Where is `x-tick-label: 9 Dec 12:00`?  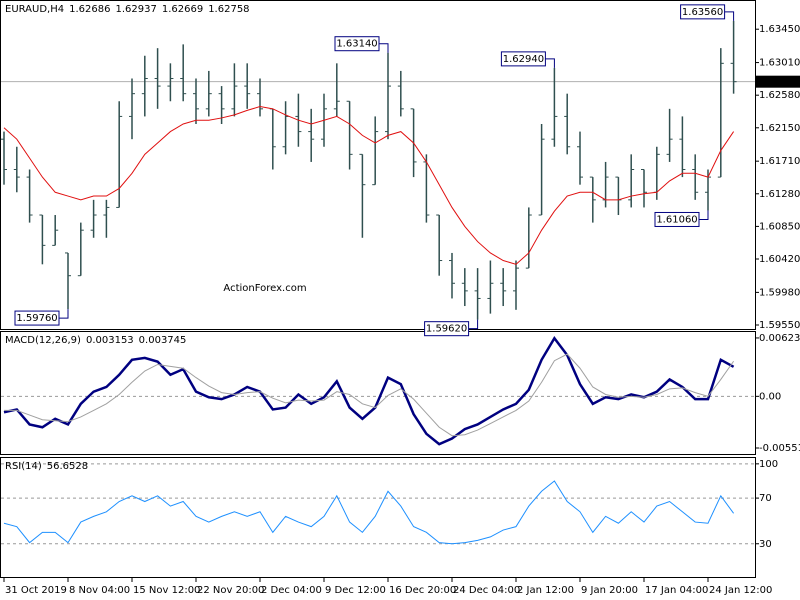 x-tick-label: 9 Dec 12:00 is located at coordinates (355, 590).